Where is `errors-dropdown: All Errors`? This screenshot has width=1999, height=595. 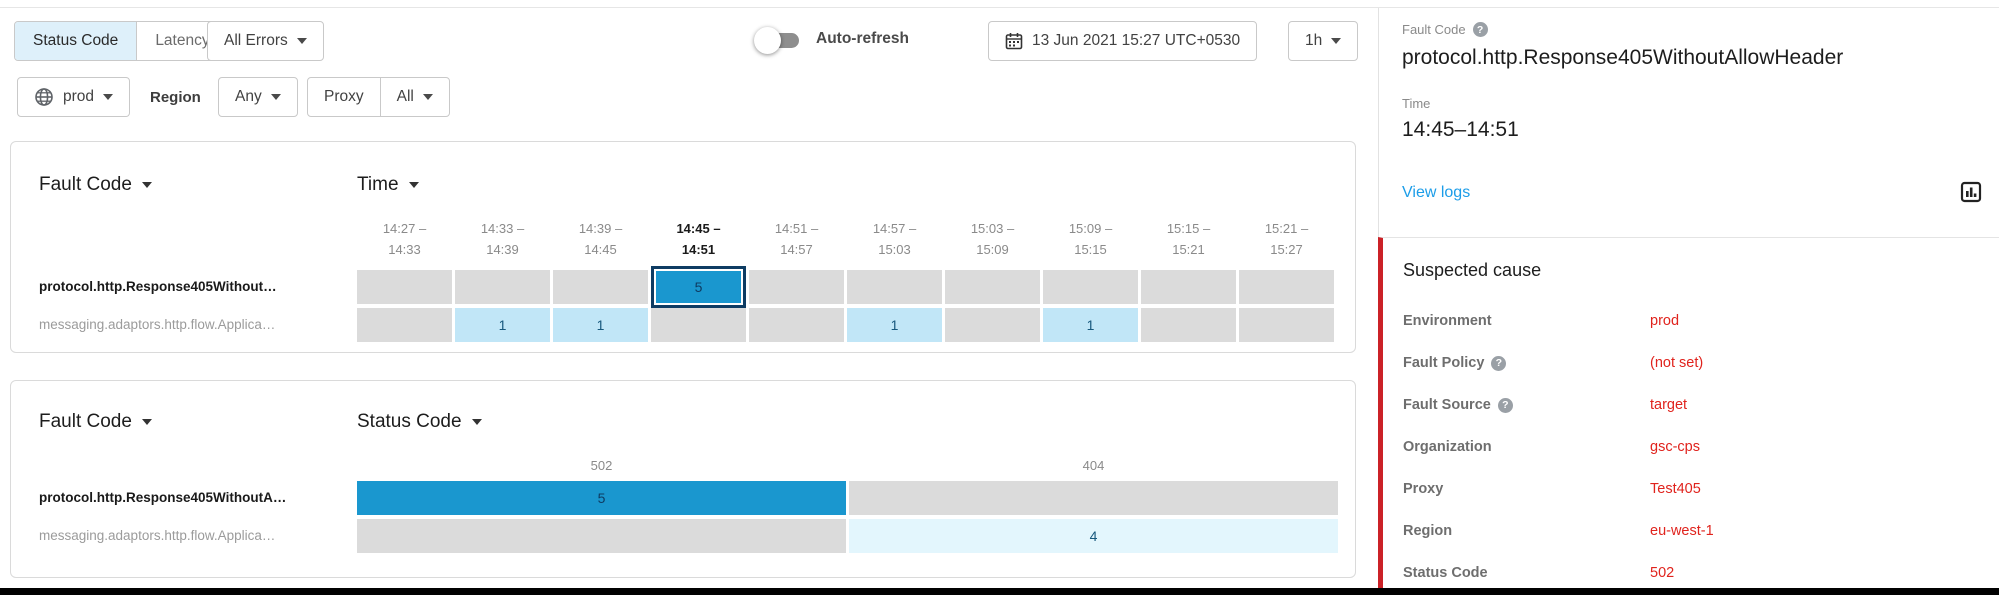 errors-dropdown: All Errors is located at coordinates (265, 41).